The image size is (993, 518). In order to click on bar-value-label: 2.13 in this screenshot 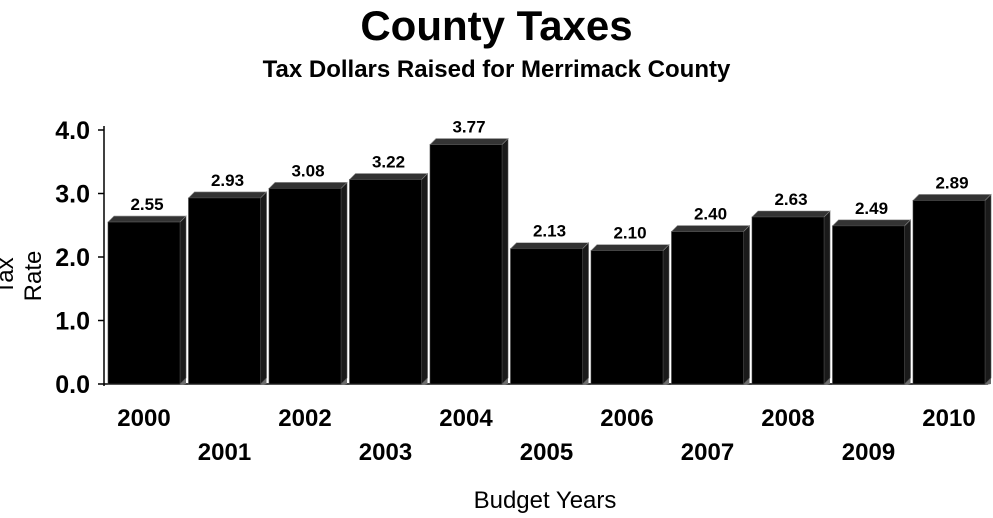, I will do `click(549, 231)`.